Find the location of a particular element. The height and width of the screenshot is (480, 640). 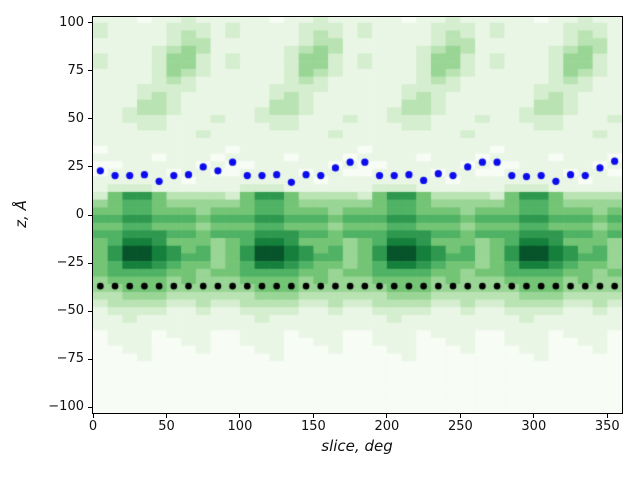

x-tick-label: 200 is located at coordinates (387, 426).